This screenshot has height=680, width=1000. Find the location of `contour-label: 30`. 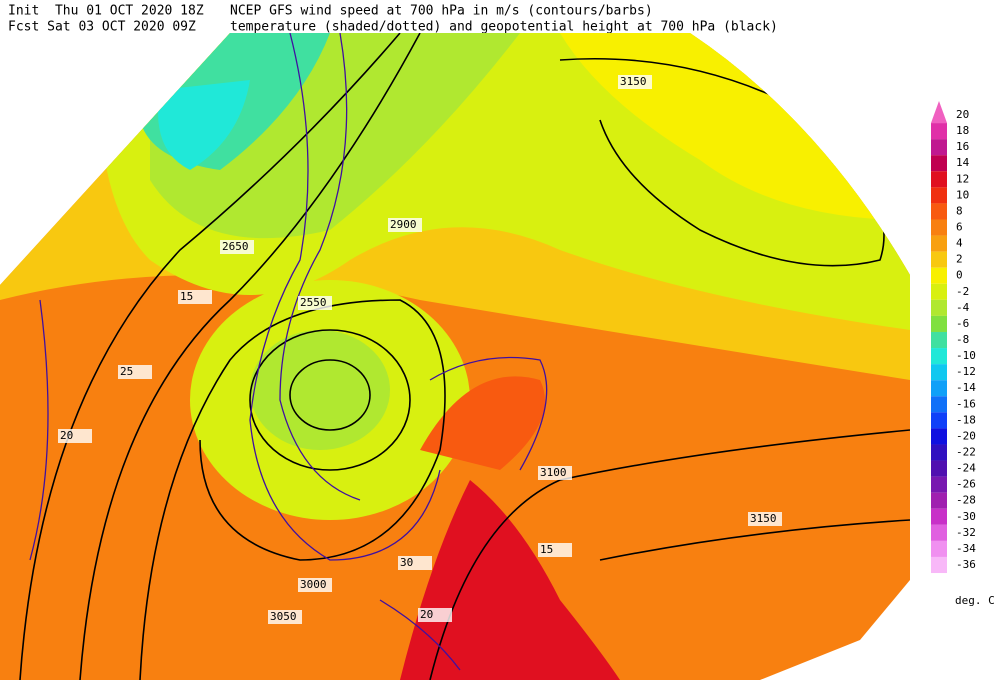

contour-label: 30 is located at coordinates (406, 562).